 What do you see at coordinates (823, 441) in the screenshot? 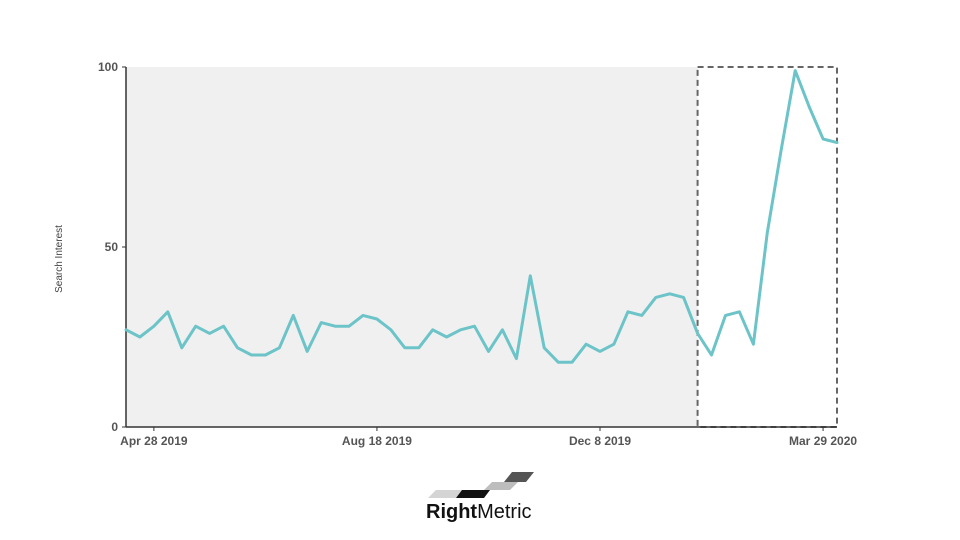
I see `x-tick-label: Mar 29 2020` at bounding box center [823, 441].